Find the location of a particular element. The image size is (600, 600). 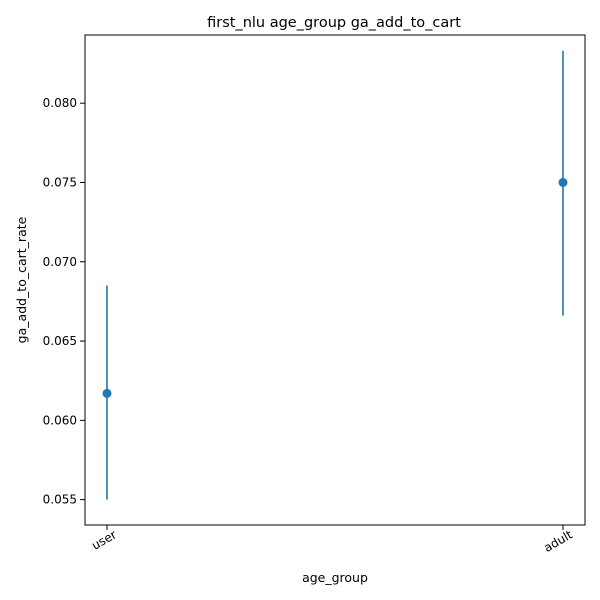

x-axis-label: age_group is located at coordinates (335, 577).